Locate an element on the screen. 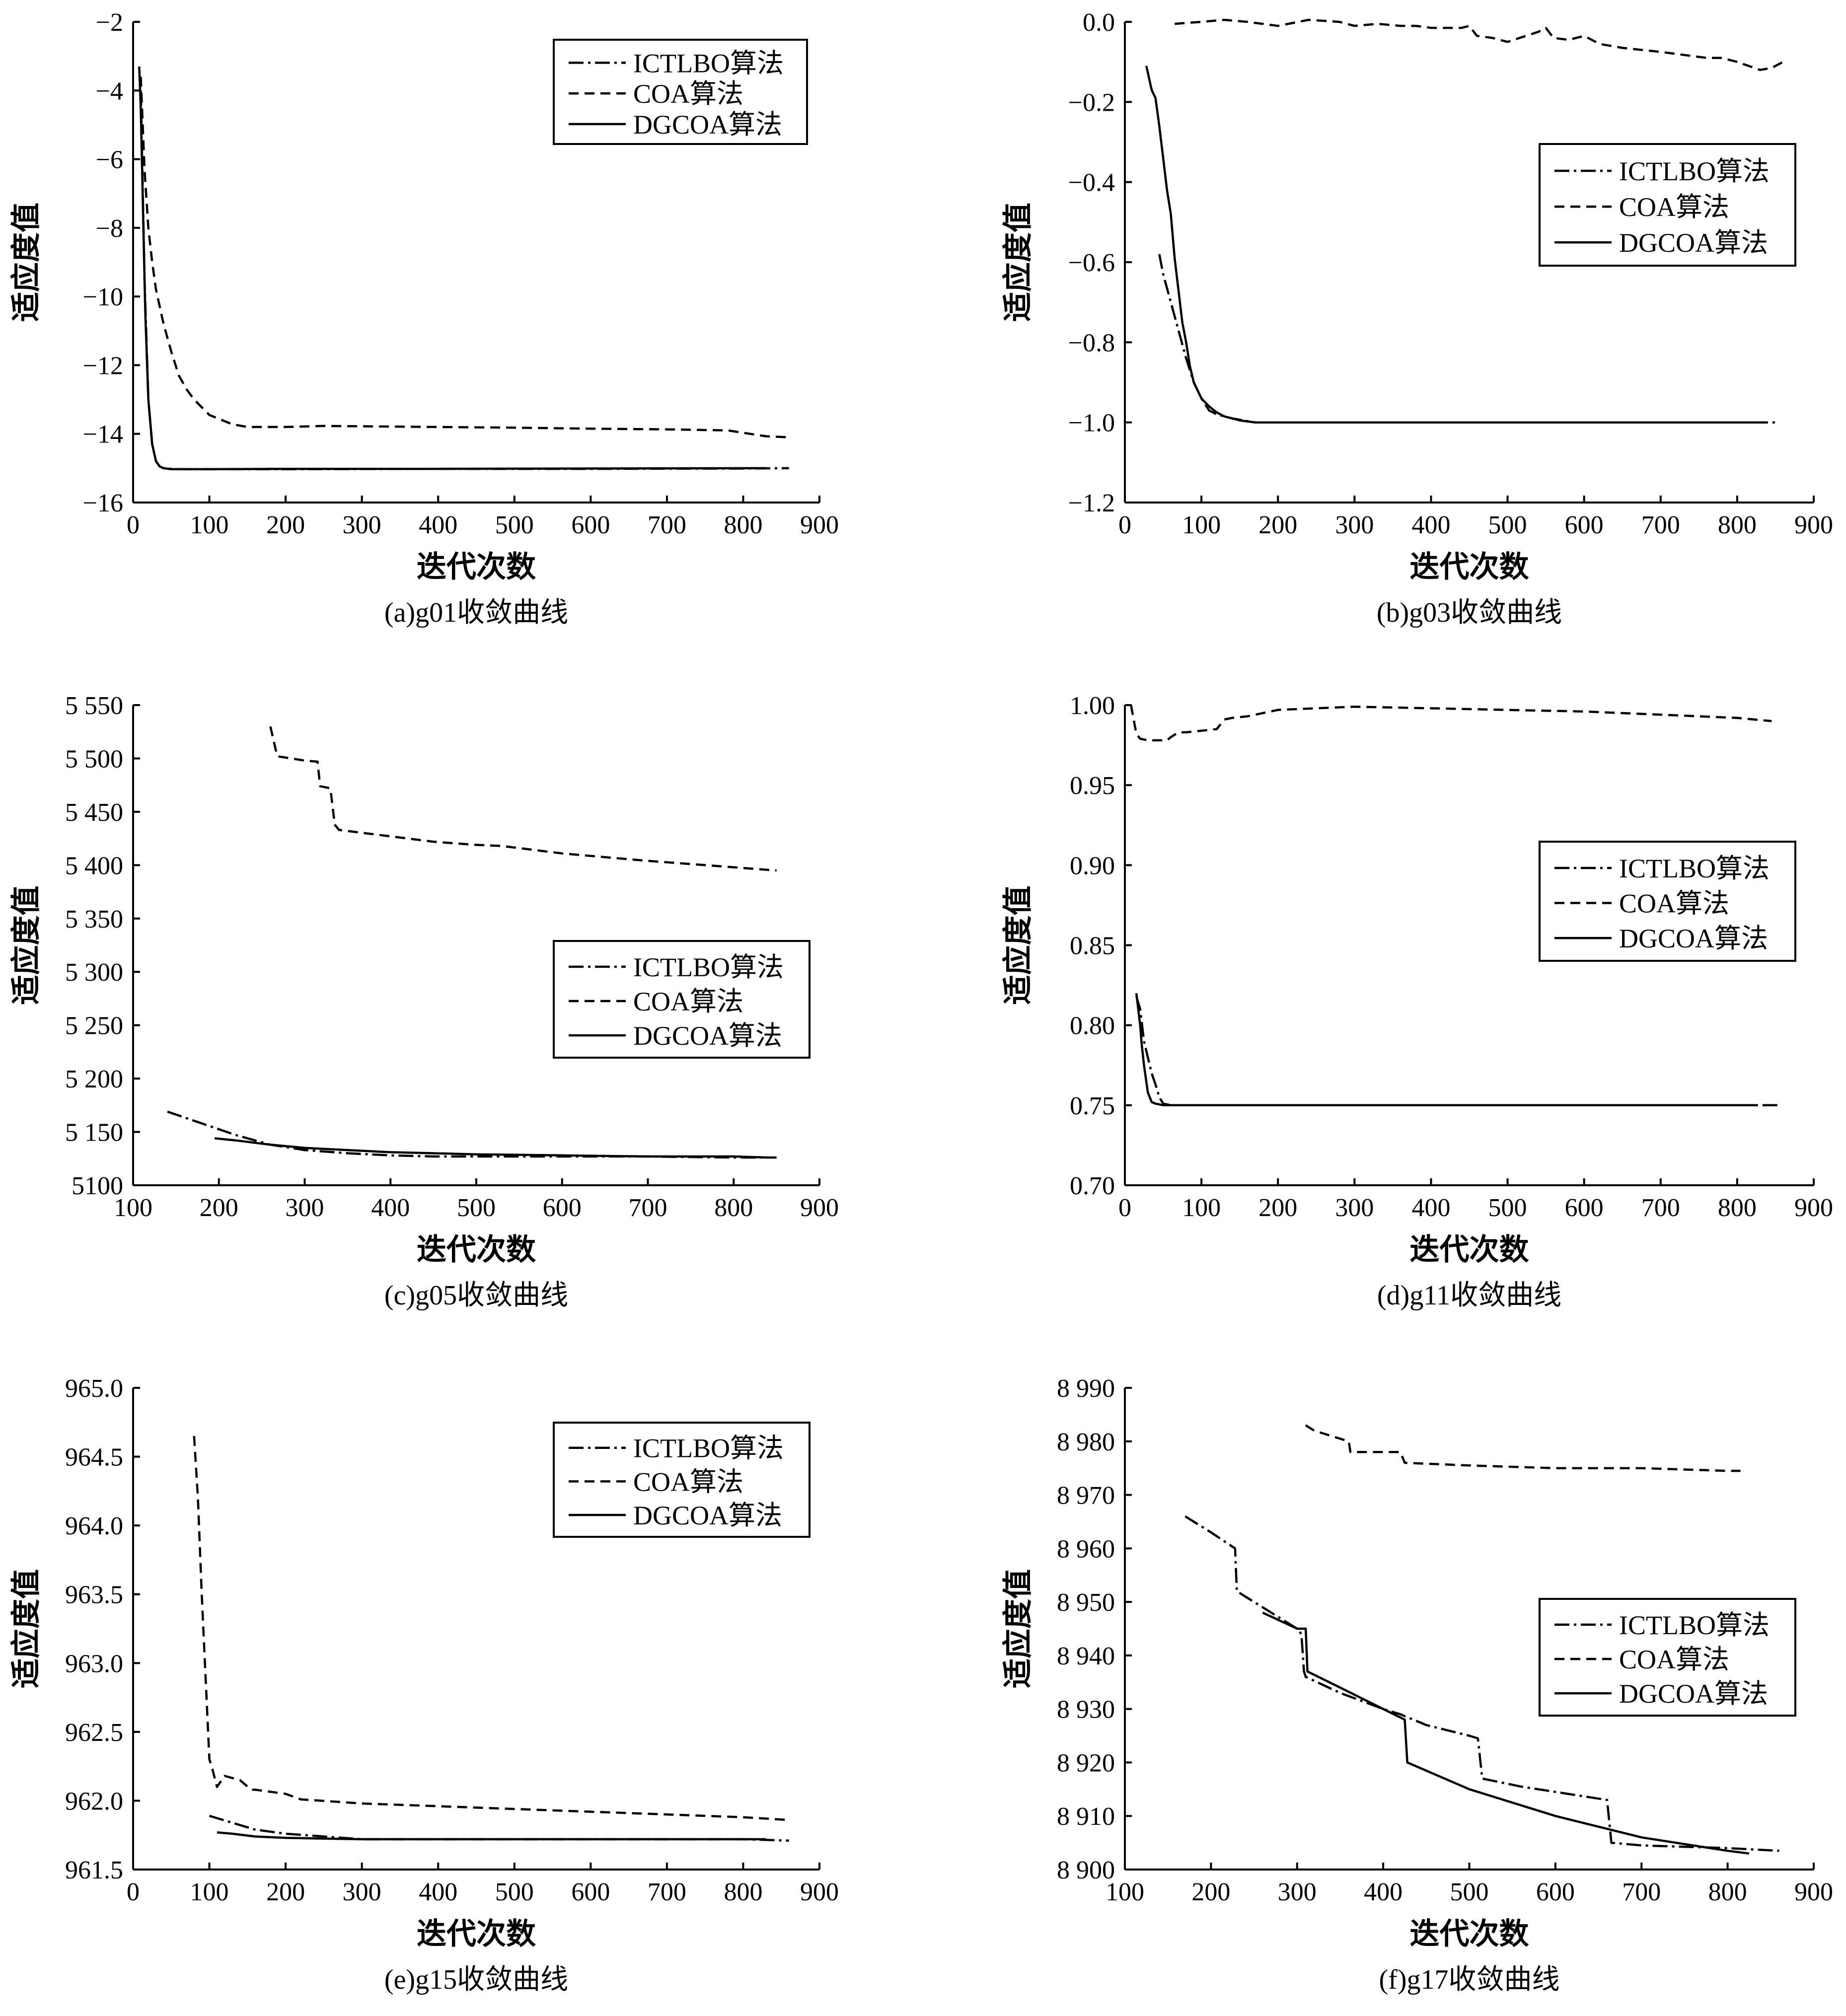 This screenshot has height=2016, width=1846. y-tick-label: −6 is located at coordinates (109, 160).